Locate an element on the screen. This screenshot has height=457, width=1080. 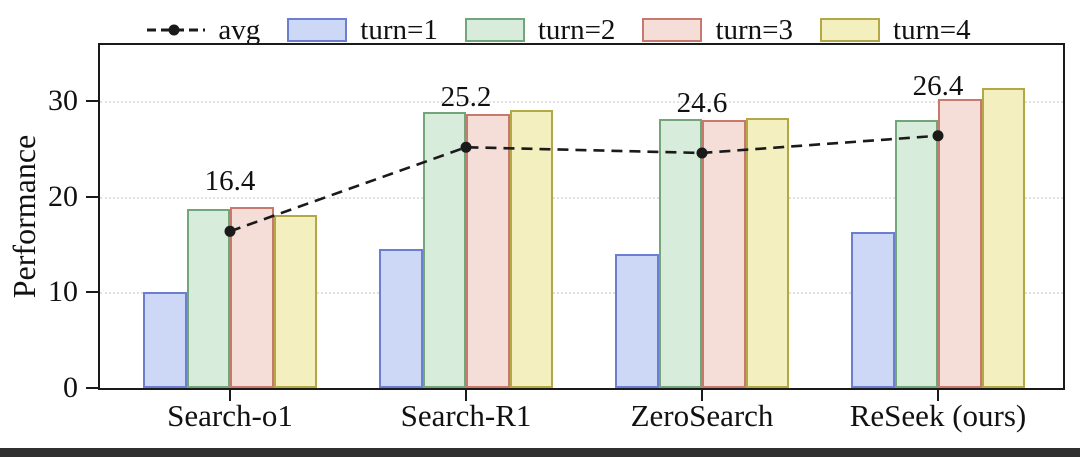
bar-turn=4-ZeroSearch is located at coordinates (767, 252).